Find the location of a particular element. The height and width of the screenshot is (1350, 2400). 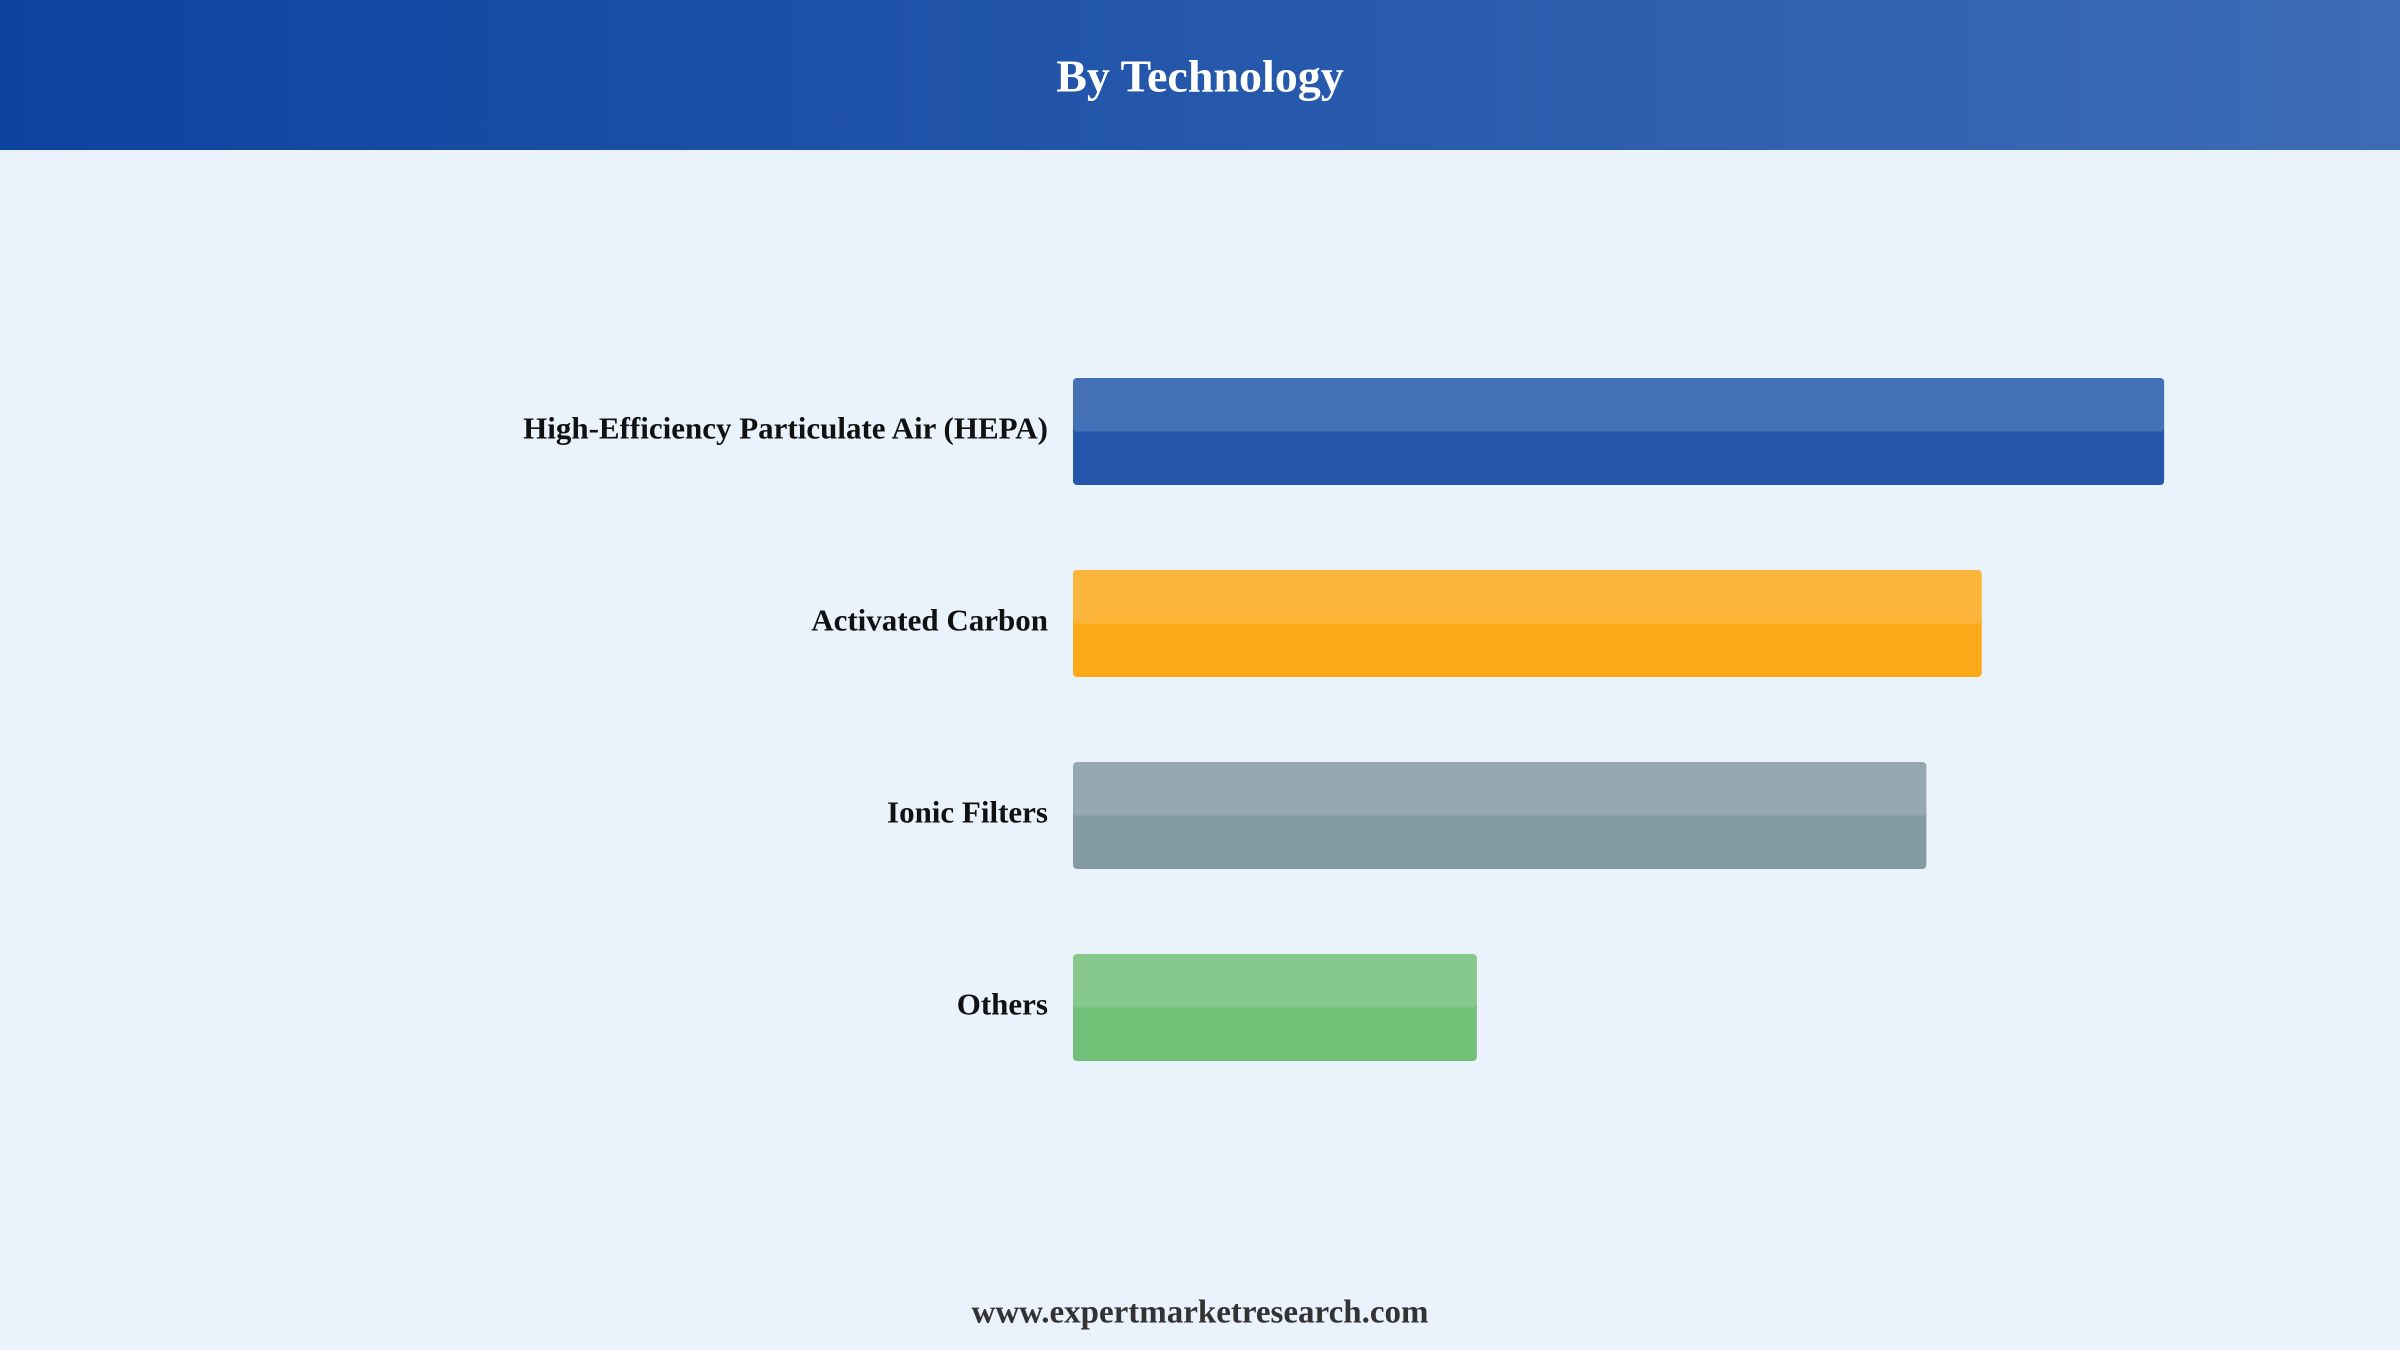

header-band is located at coordinates (1200, 75).